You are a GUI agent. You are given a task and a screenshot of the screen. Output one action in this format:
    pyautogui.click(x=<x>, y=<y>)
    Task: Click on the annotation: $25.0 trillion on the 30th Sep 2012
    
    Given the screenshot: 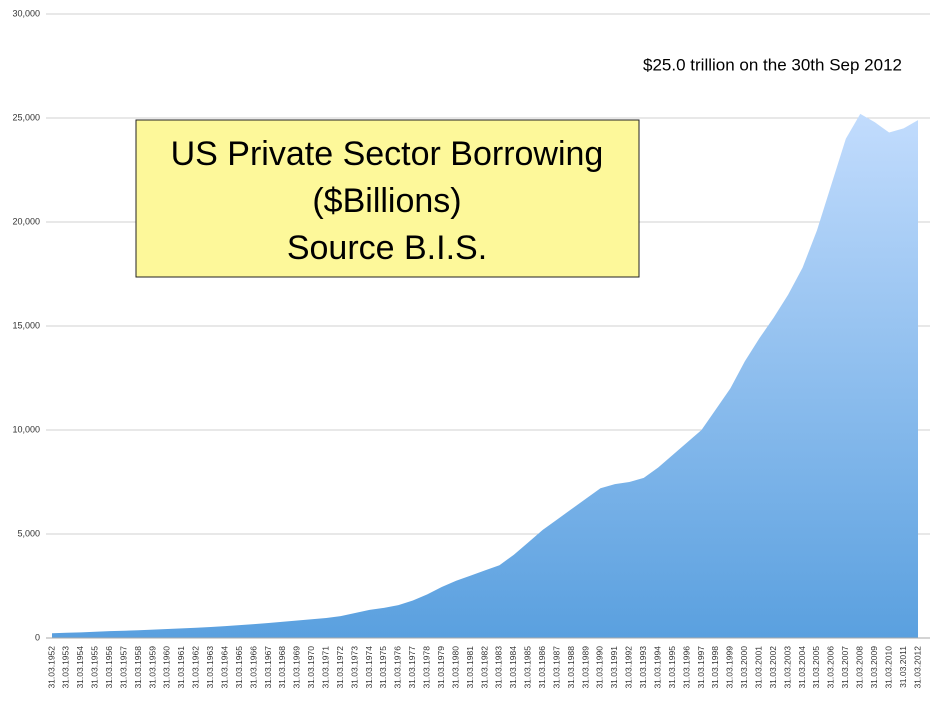 What is the action you would take?
    pyautogui.click(x=772, y=64)
    